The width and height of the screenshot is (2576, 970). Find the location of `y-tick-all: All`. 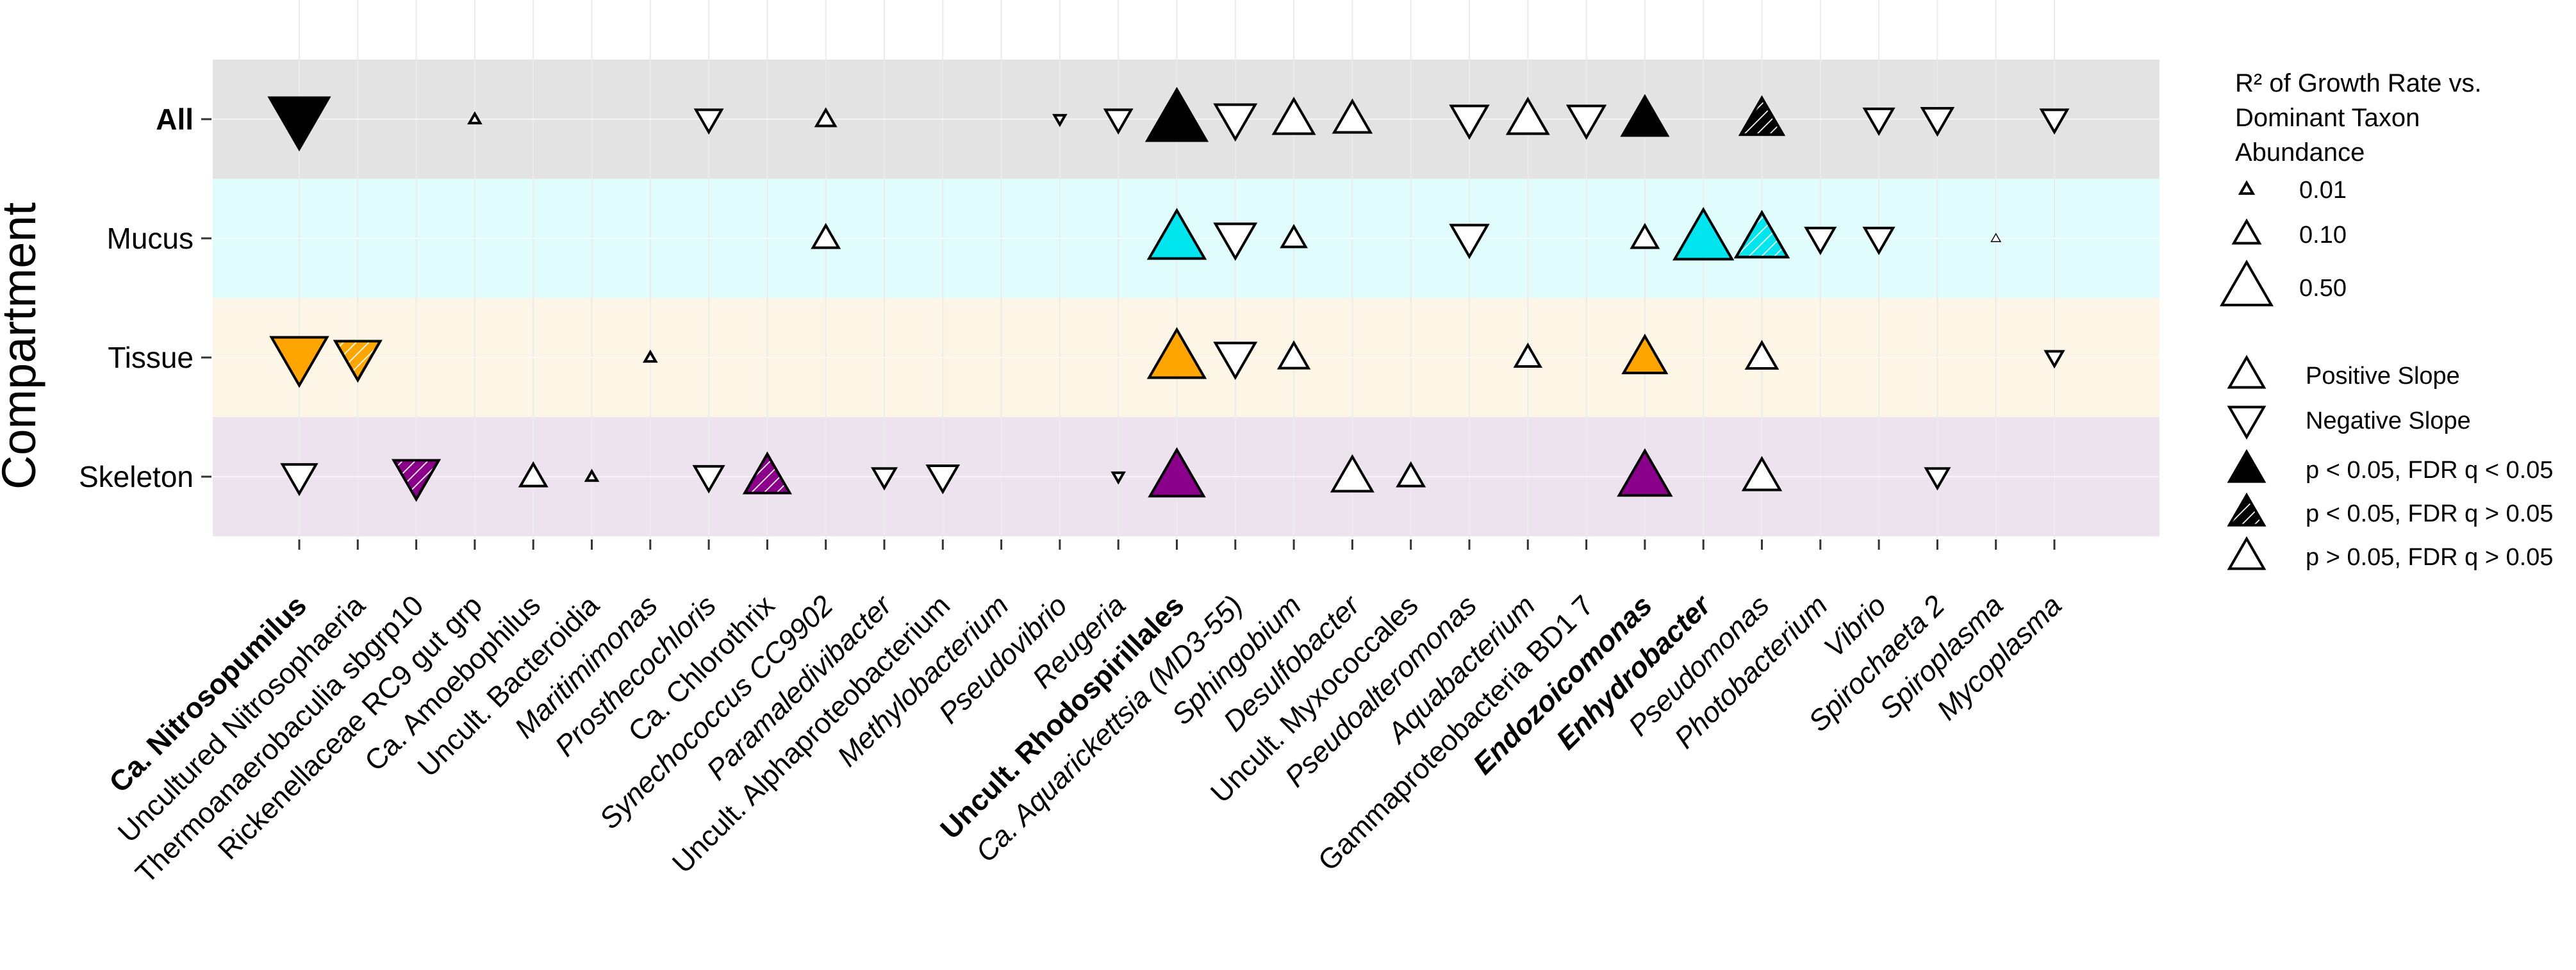

y-tick-all: All is located at coordinates (175, 119).